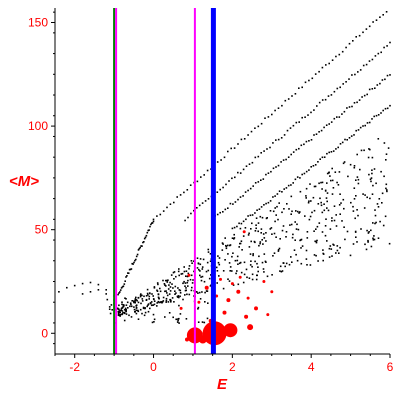 This screenshot has width=400, height=400. Describe the element at coordinates (42, 230) in the screenshot. I see `y-tick-label: 50` at that location.